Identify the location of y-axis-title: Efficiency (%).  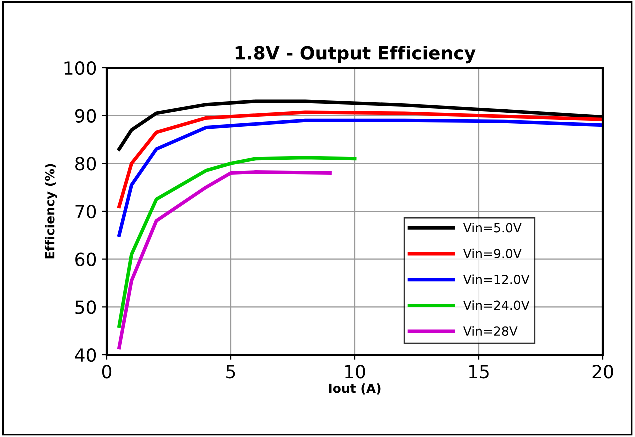
(51, 211).